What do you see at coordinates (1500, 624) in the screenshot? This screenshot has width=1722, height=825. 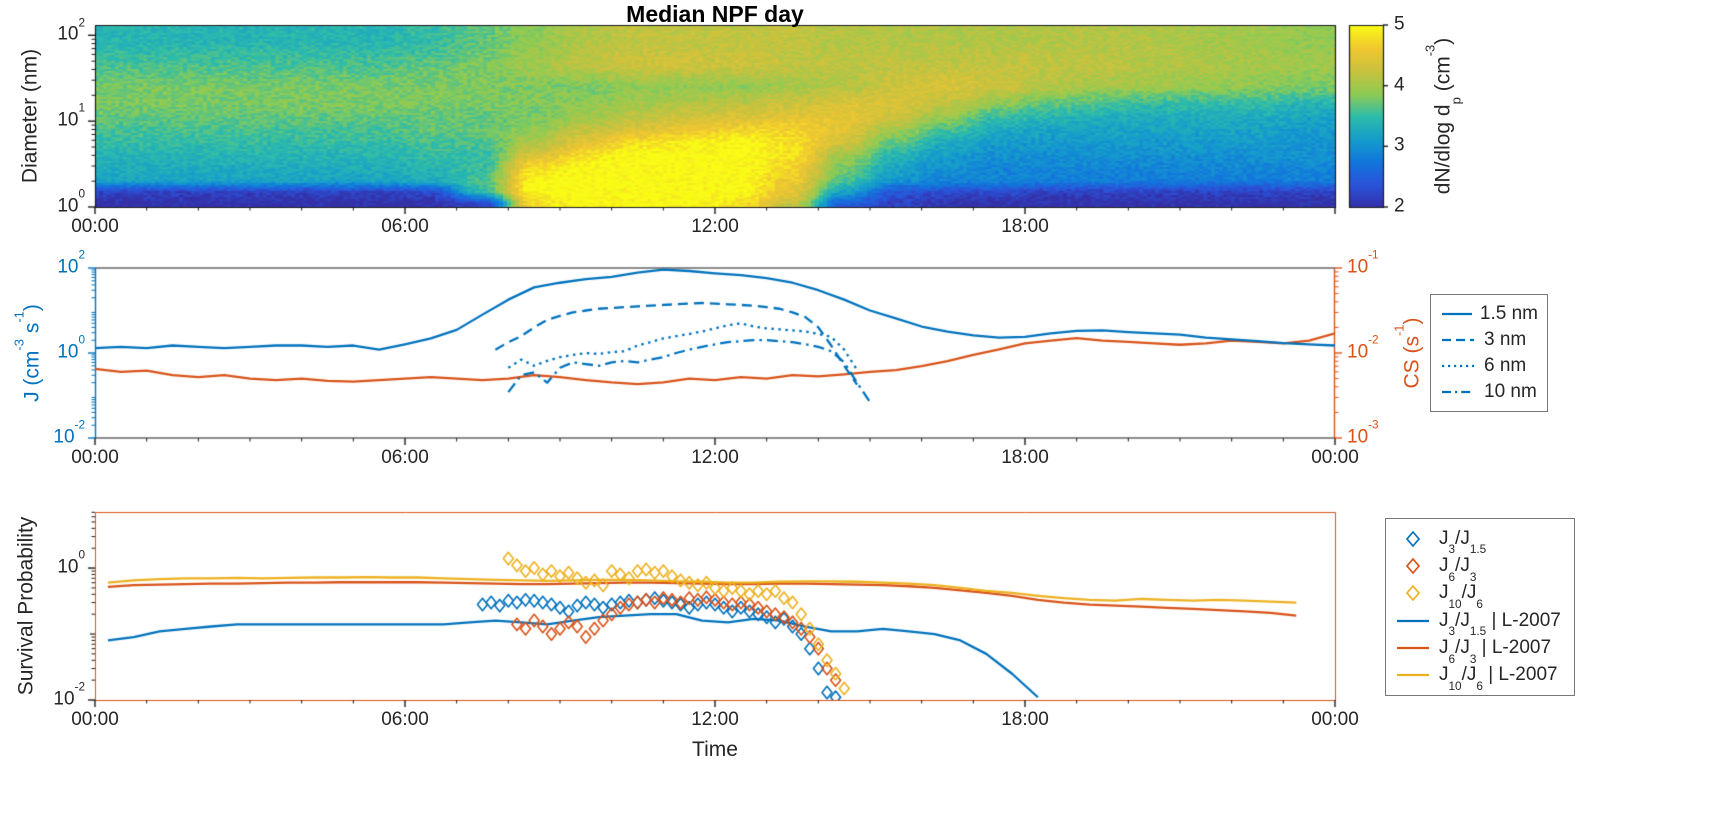 I see `legend-entry-label: J3/J1.5 | L-2007` at bounding box center [1500, 624].